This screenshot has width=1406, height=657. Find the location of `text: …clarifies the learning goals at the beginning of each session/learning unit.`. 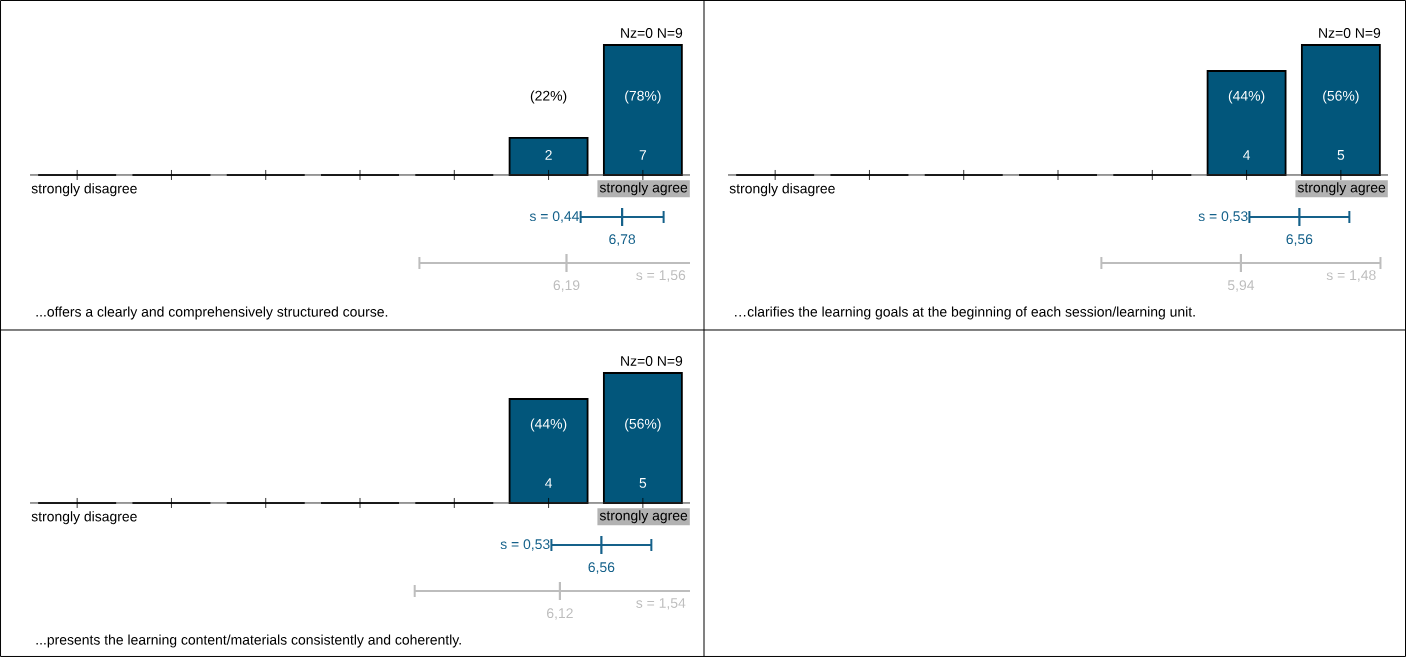

text: …clarifies the learning goals at the beginning of each session/learning unit. is located at coordinates (965, 313).